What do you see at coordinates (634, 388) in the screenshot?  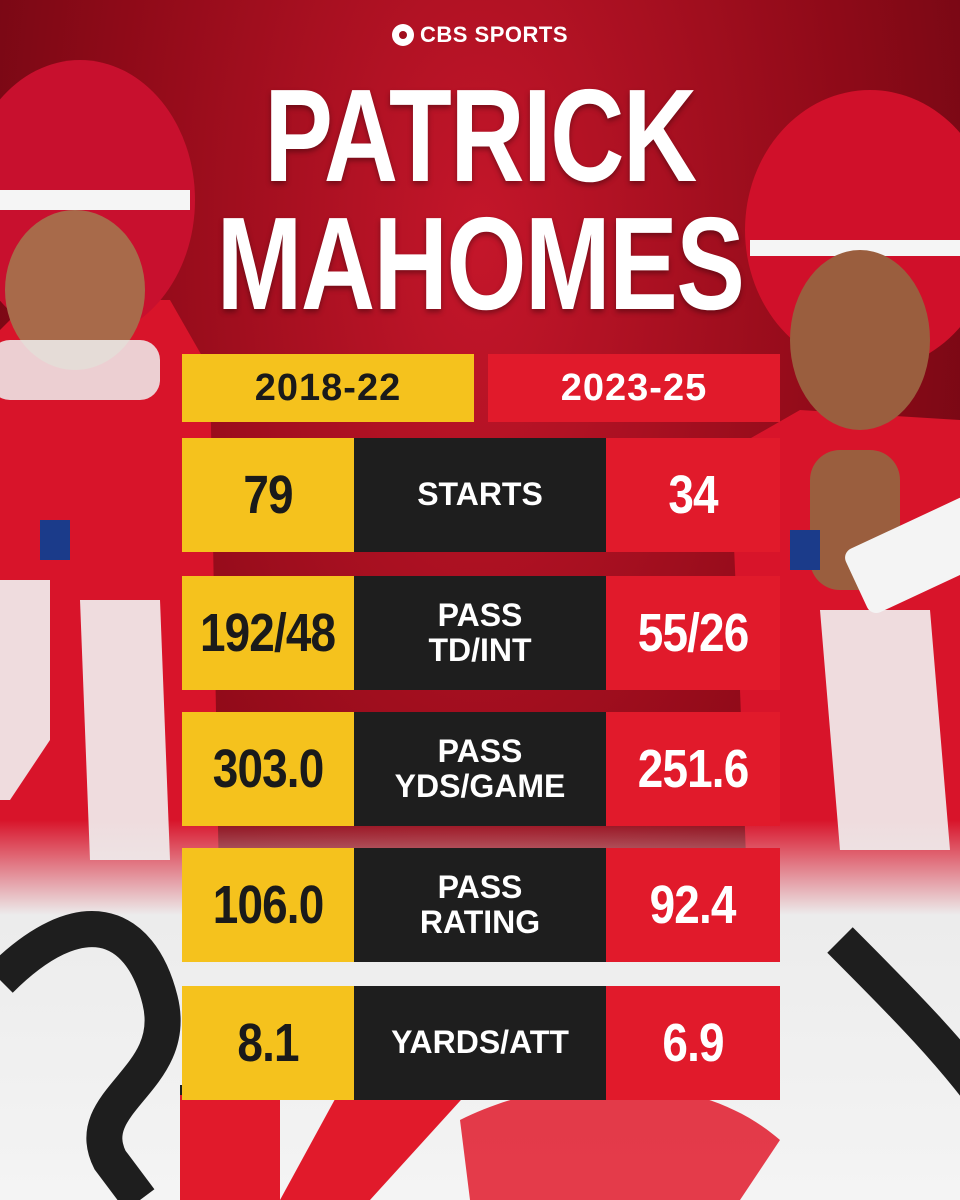 I see `column-header-right: 2023-25` at bounding box center [634, 388].